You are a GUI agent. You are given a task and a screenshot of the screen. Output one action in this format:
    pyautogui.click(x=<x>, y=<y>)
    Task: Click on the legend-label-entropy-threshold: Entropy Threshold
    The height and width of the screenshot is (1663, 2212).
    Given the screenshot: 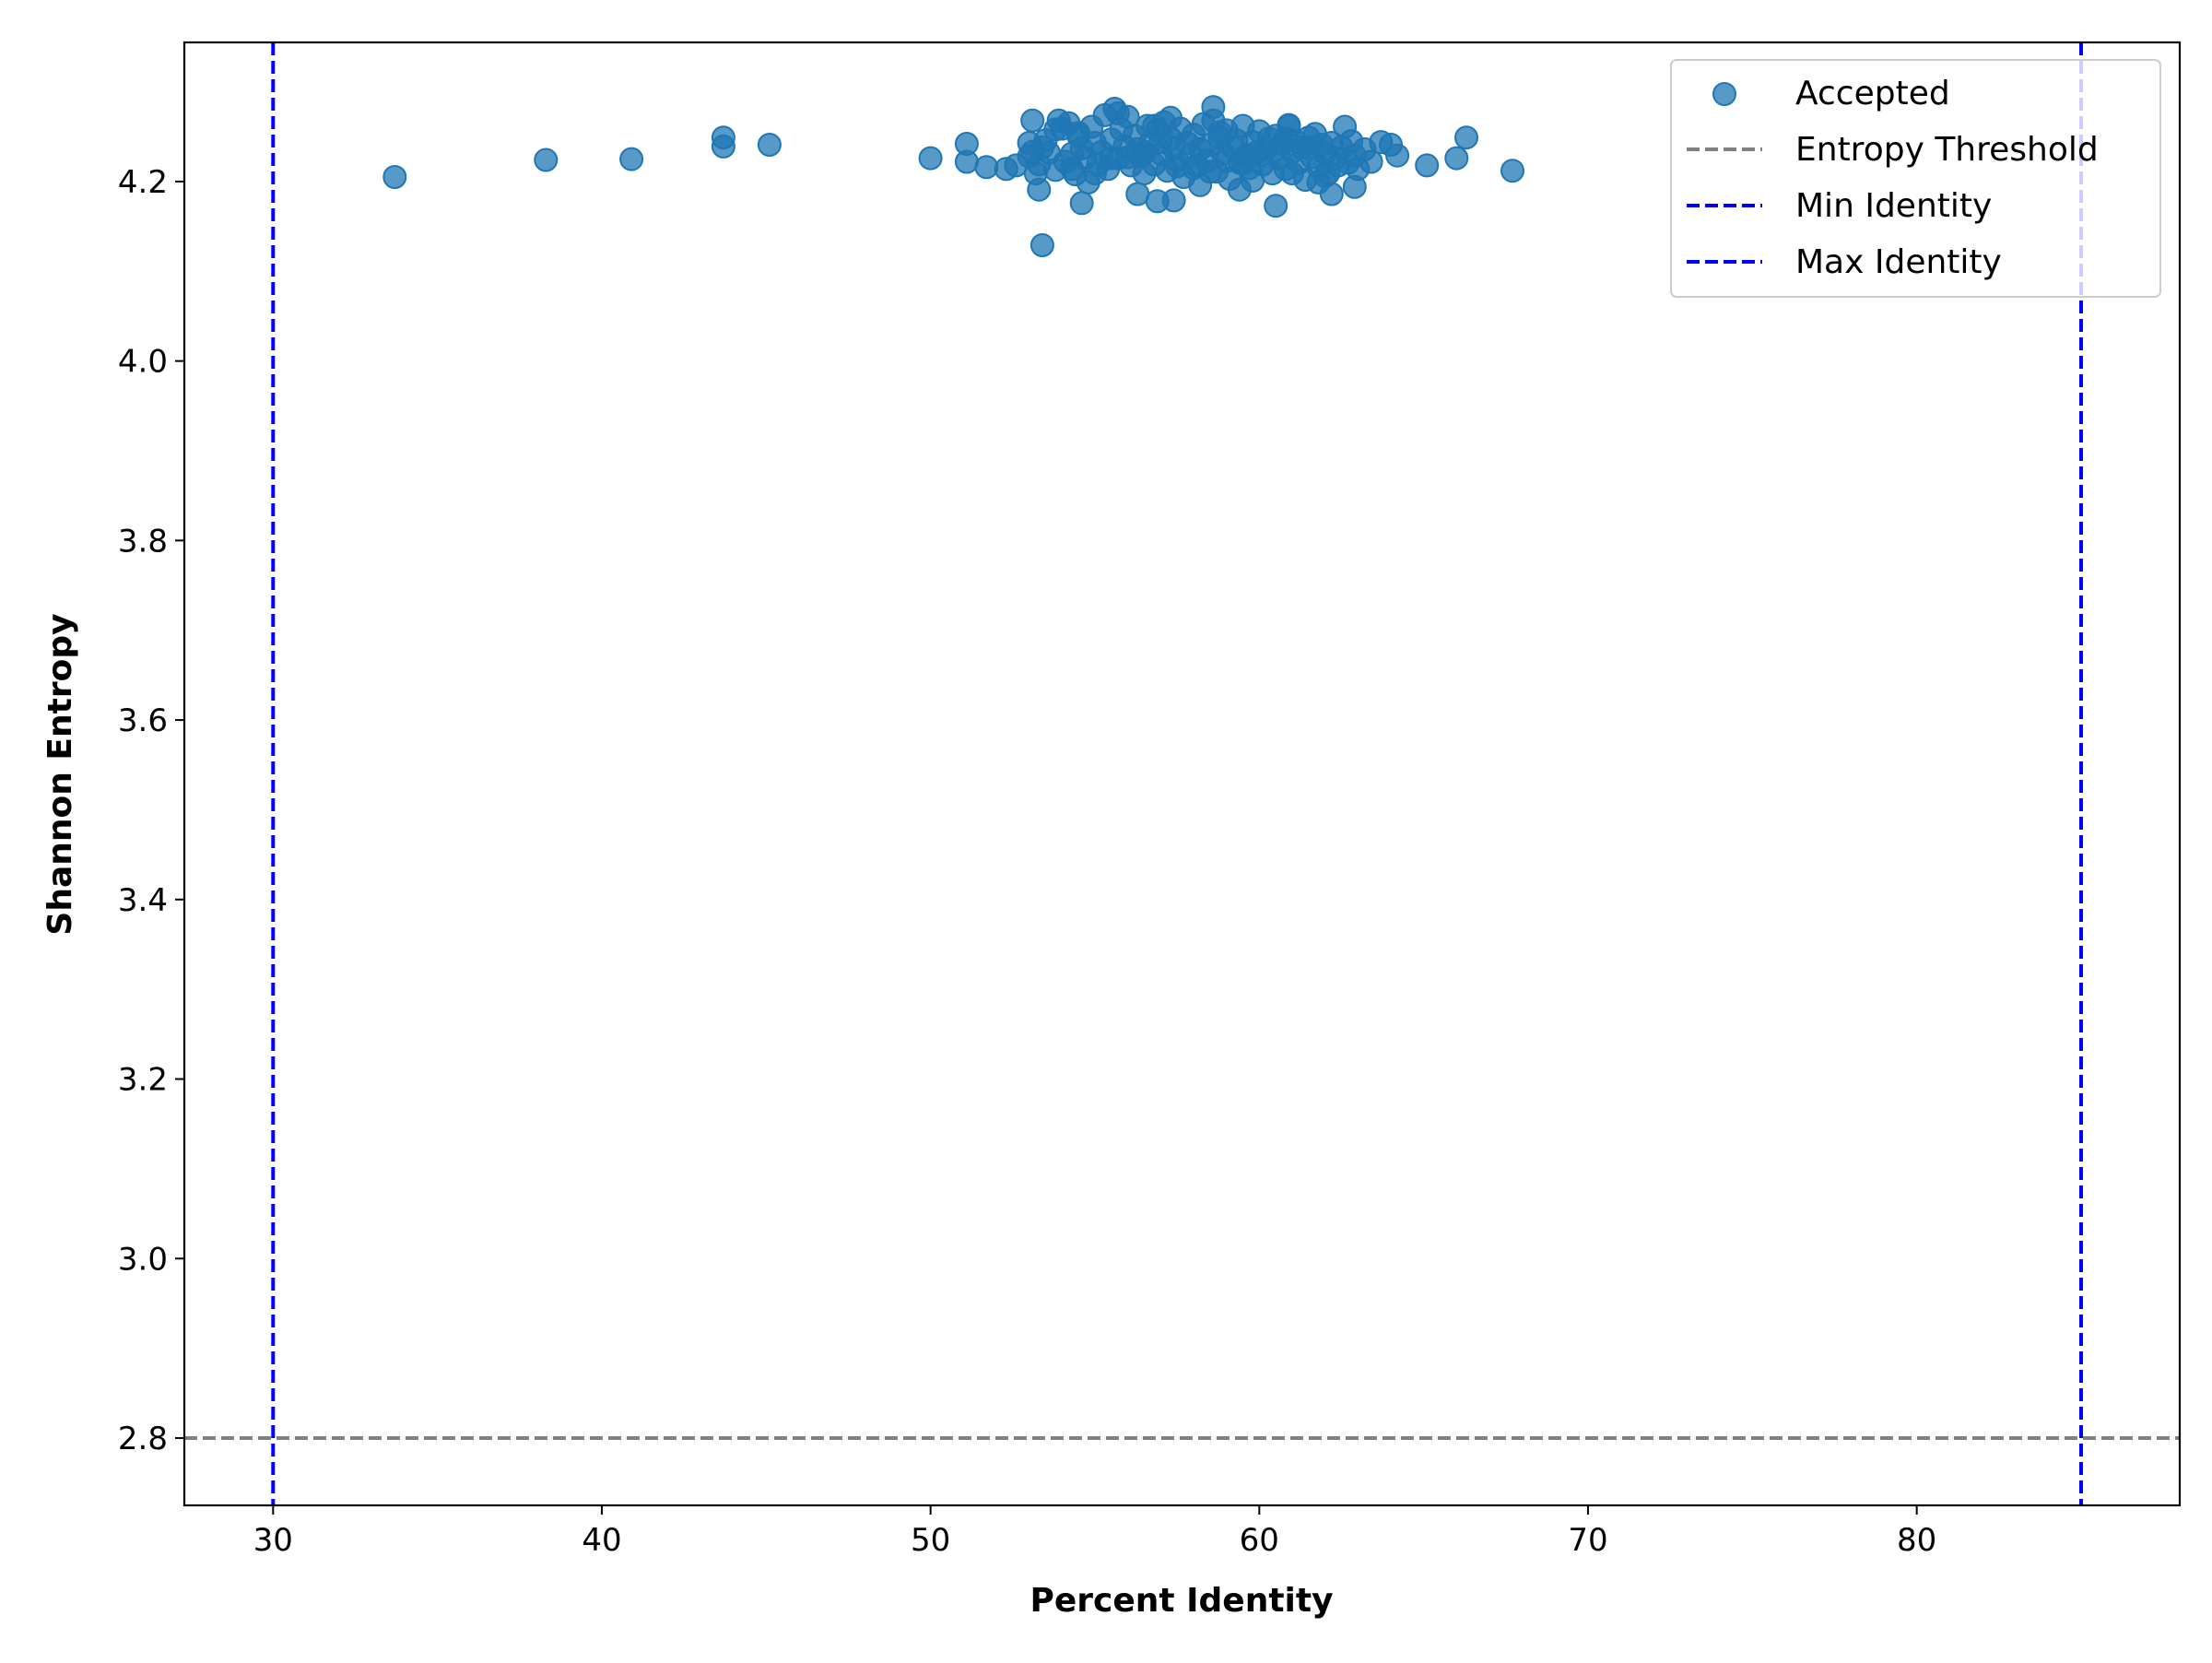 What is the action you would take?
    pyautogui.click(x=1947, y=150)
    